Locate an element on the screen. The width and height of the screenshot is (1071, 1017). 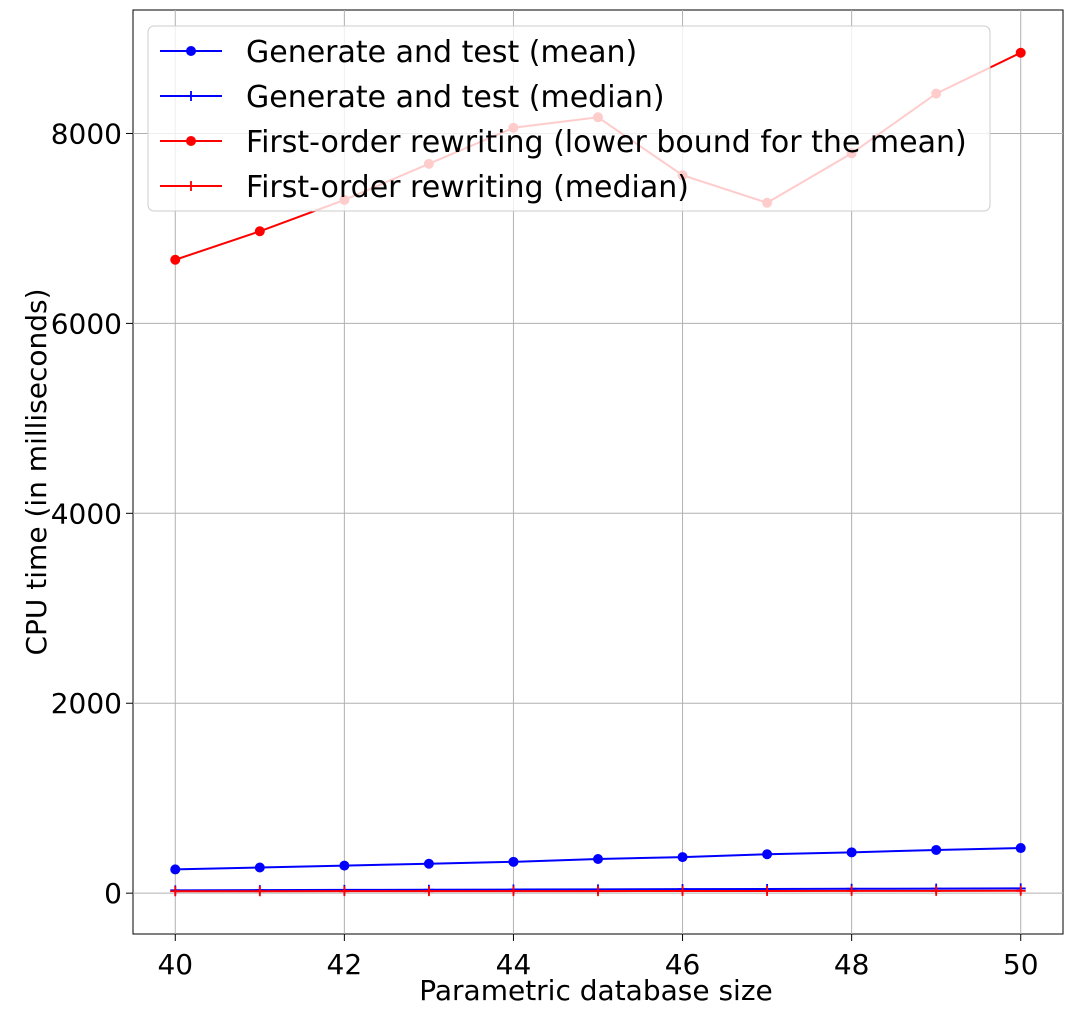
x-tick-label: 40 is located at coordinates (175, 964).